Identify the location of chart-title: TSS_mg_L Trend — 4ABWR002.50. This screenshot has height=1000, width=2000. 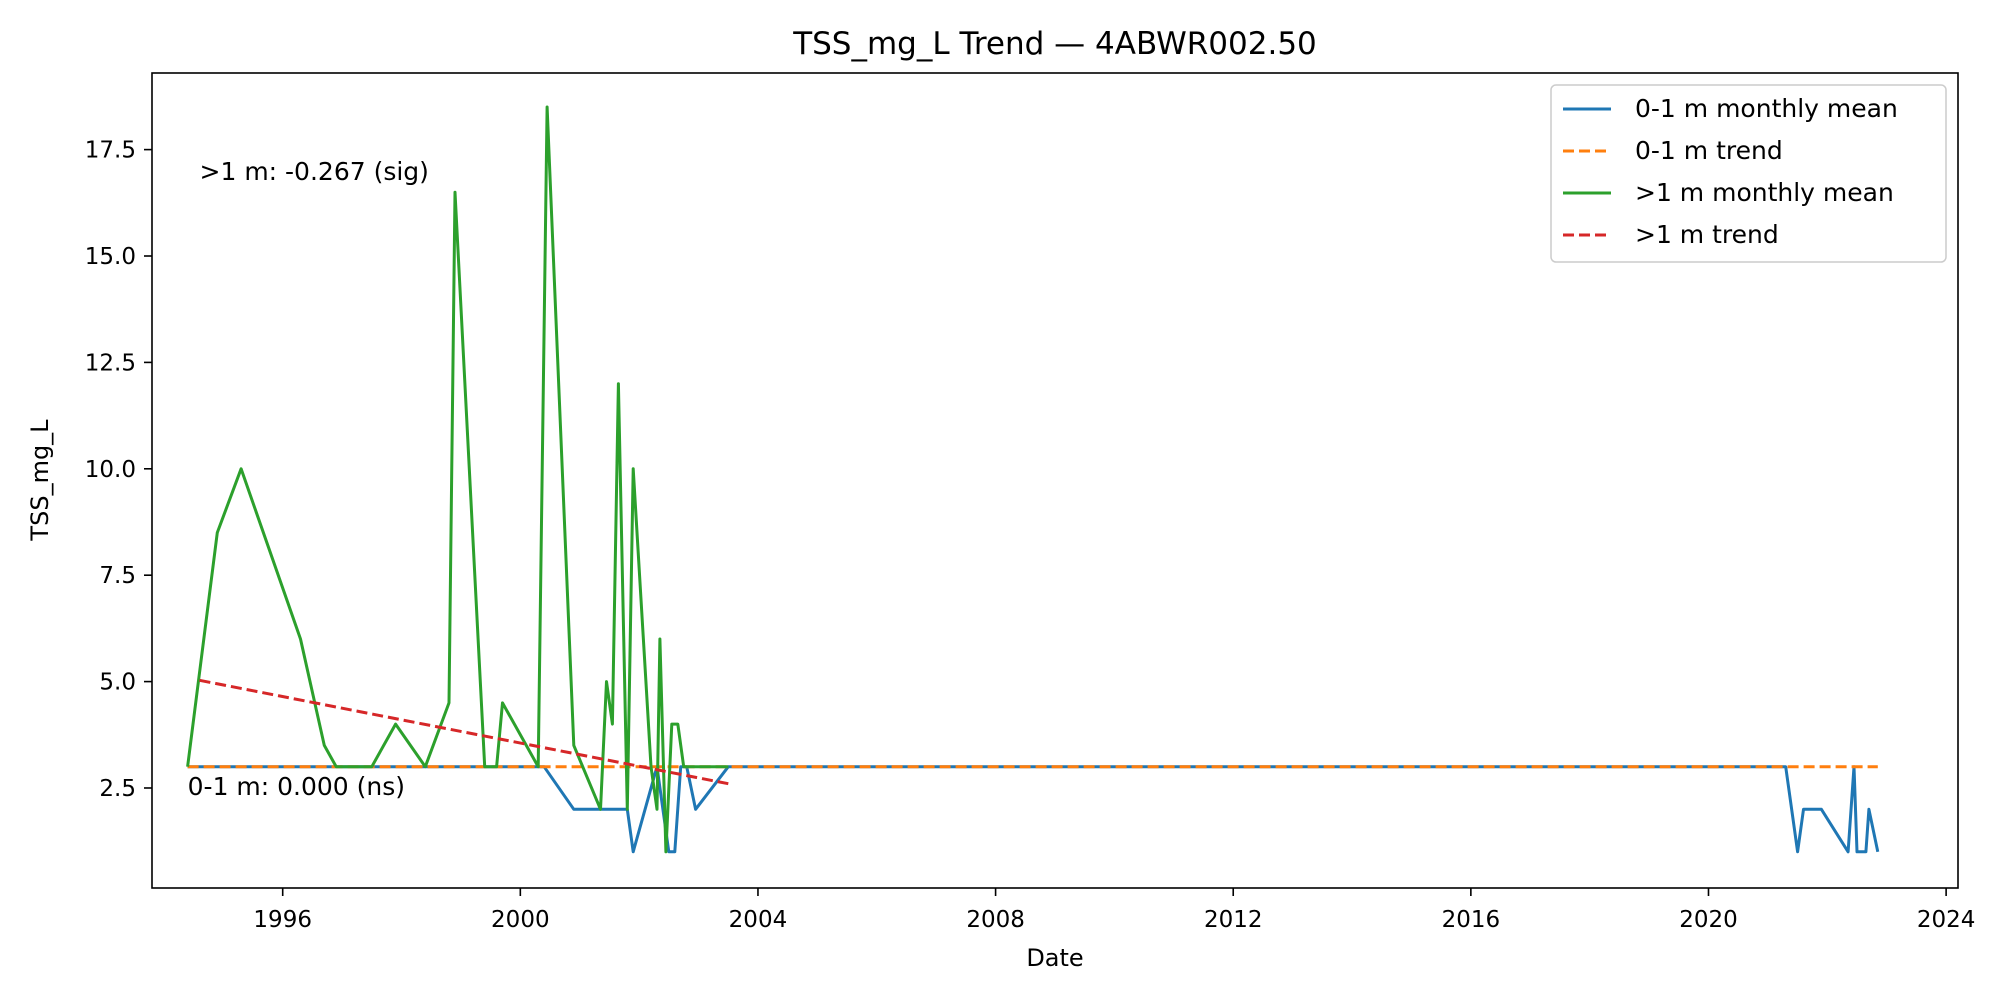
(1054, 44).